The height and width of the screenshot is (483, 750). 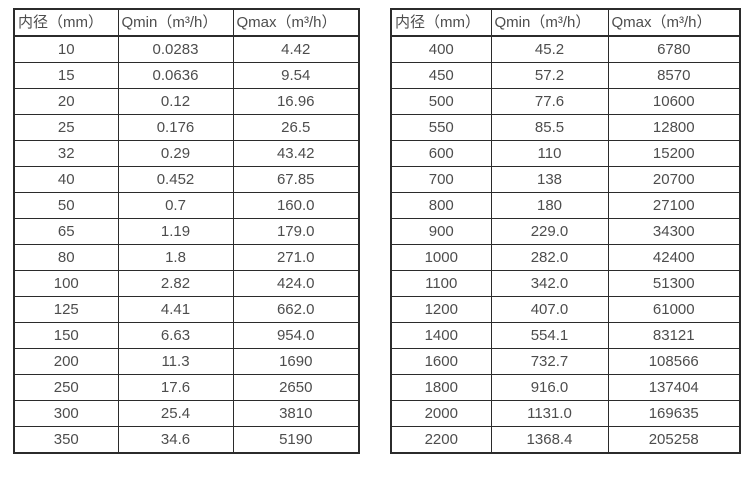 I want to click on cell-qmin: 732.7, so click(x=549, y=361).